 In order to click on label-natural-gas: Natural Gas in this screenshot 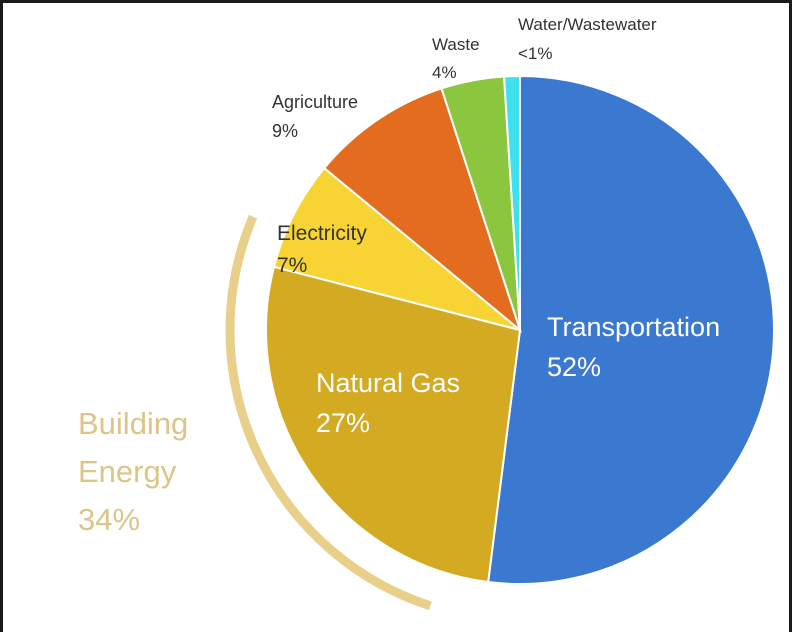, I will do `click(388, 383)`.